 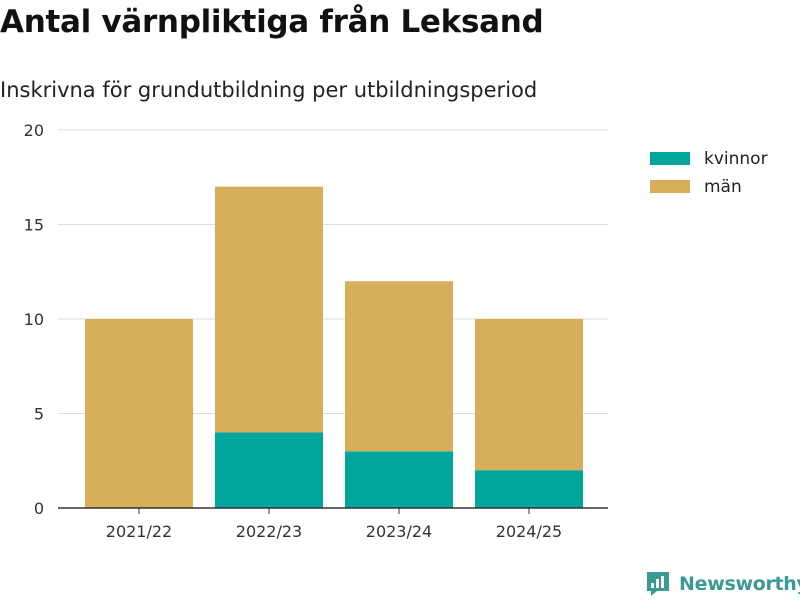 What do you see at coordinates (709, 173) in the screenshot?
I see `legend: kvinnor män` at bounding box center [709, 173].